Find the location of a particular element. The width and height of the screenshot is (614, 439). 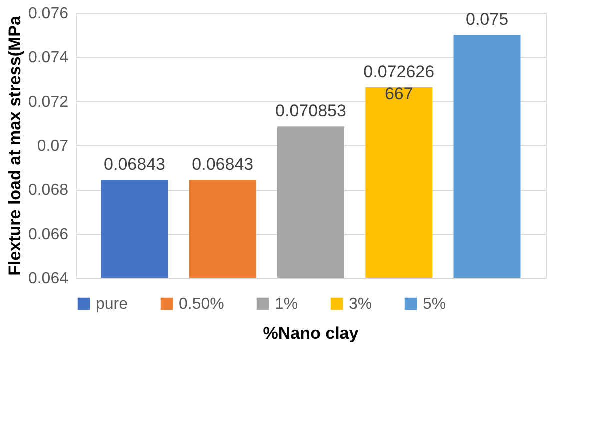

legend-label: pure is located at coordinates (112, 304).